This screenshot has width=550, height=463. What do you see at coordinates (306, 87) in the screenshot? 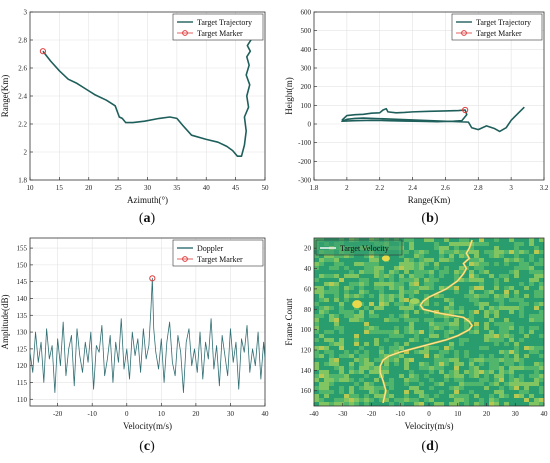
I see `y-tick-label: 200` at bounding box center [306, 87].